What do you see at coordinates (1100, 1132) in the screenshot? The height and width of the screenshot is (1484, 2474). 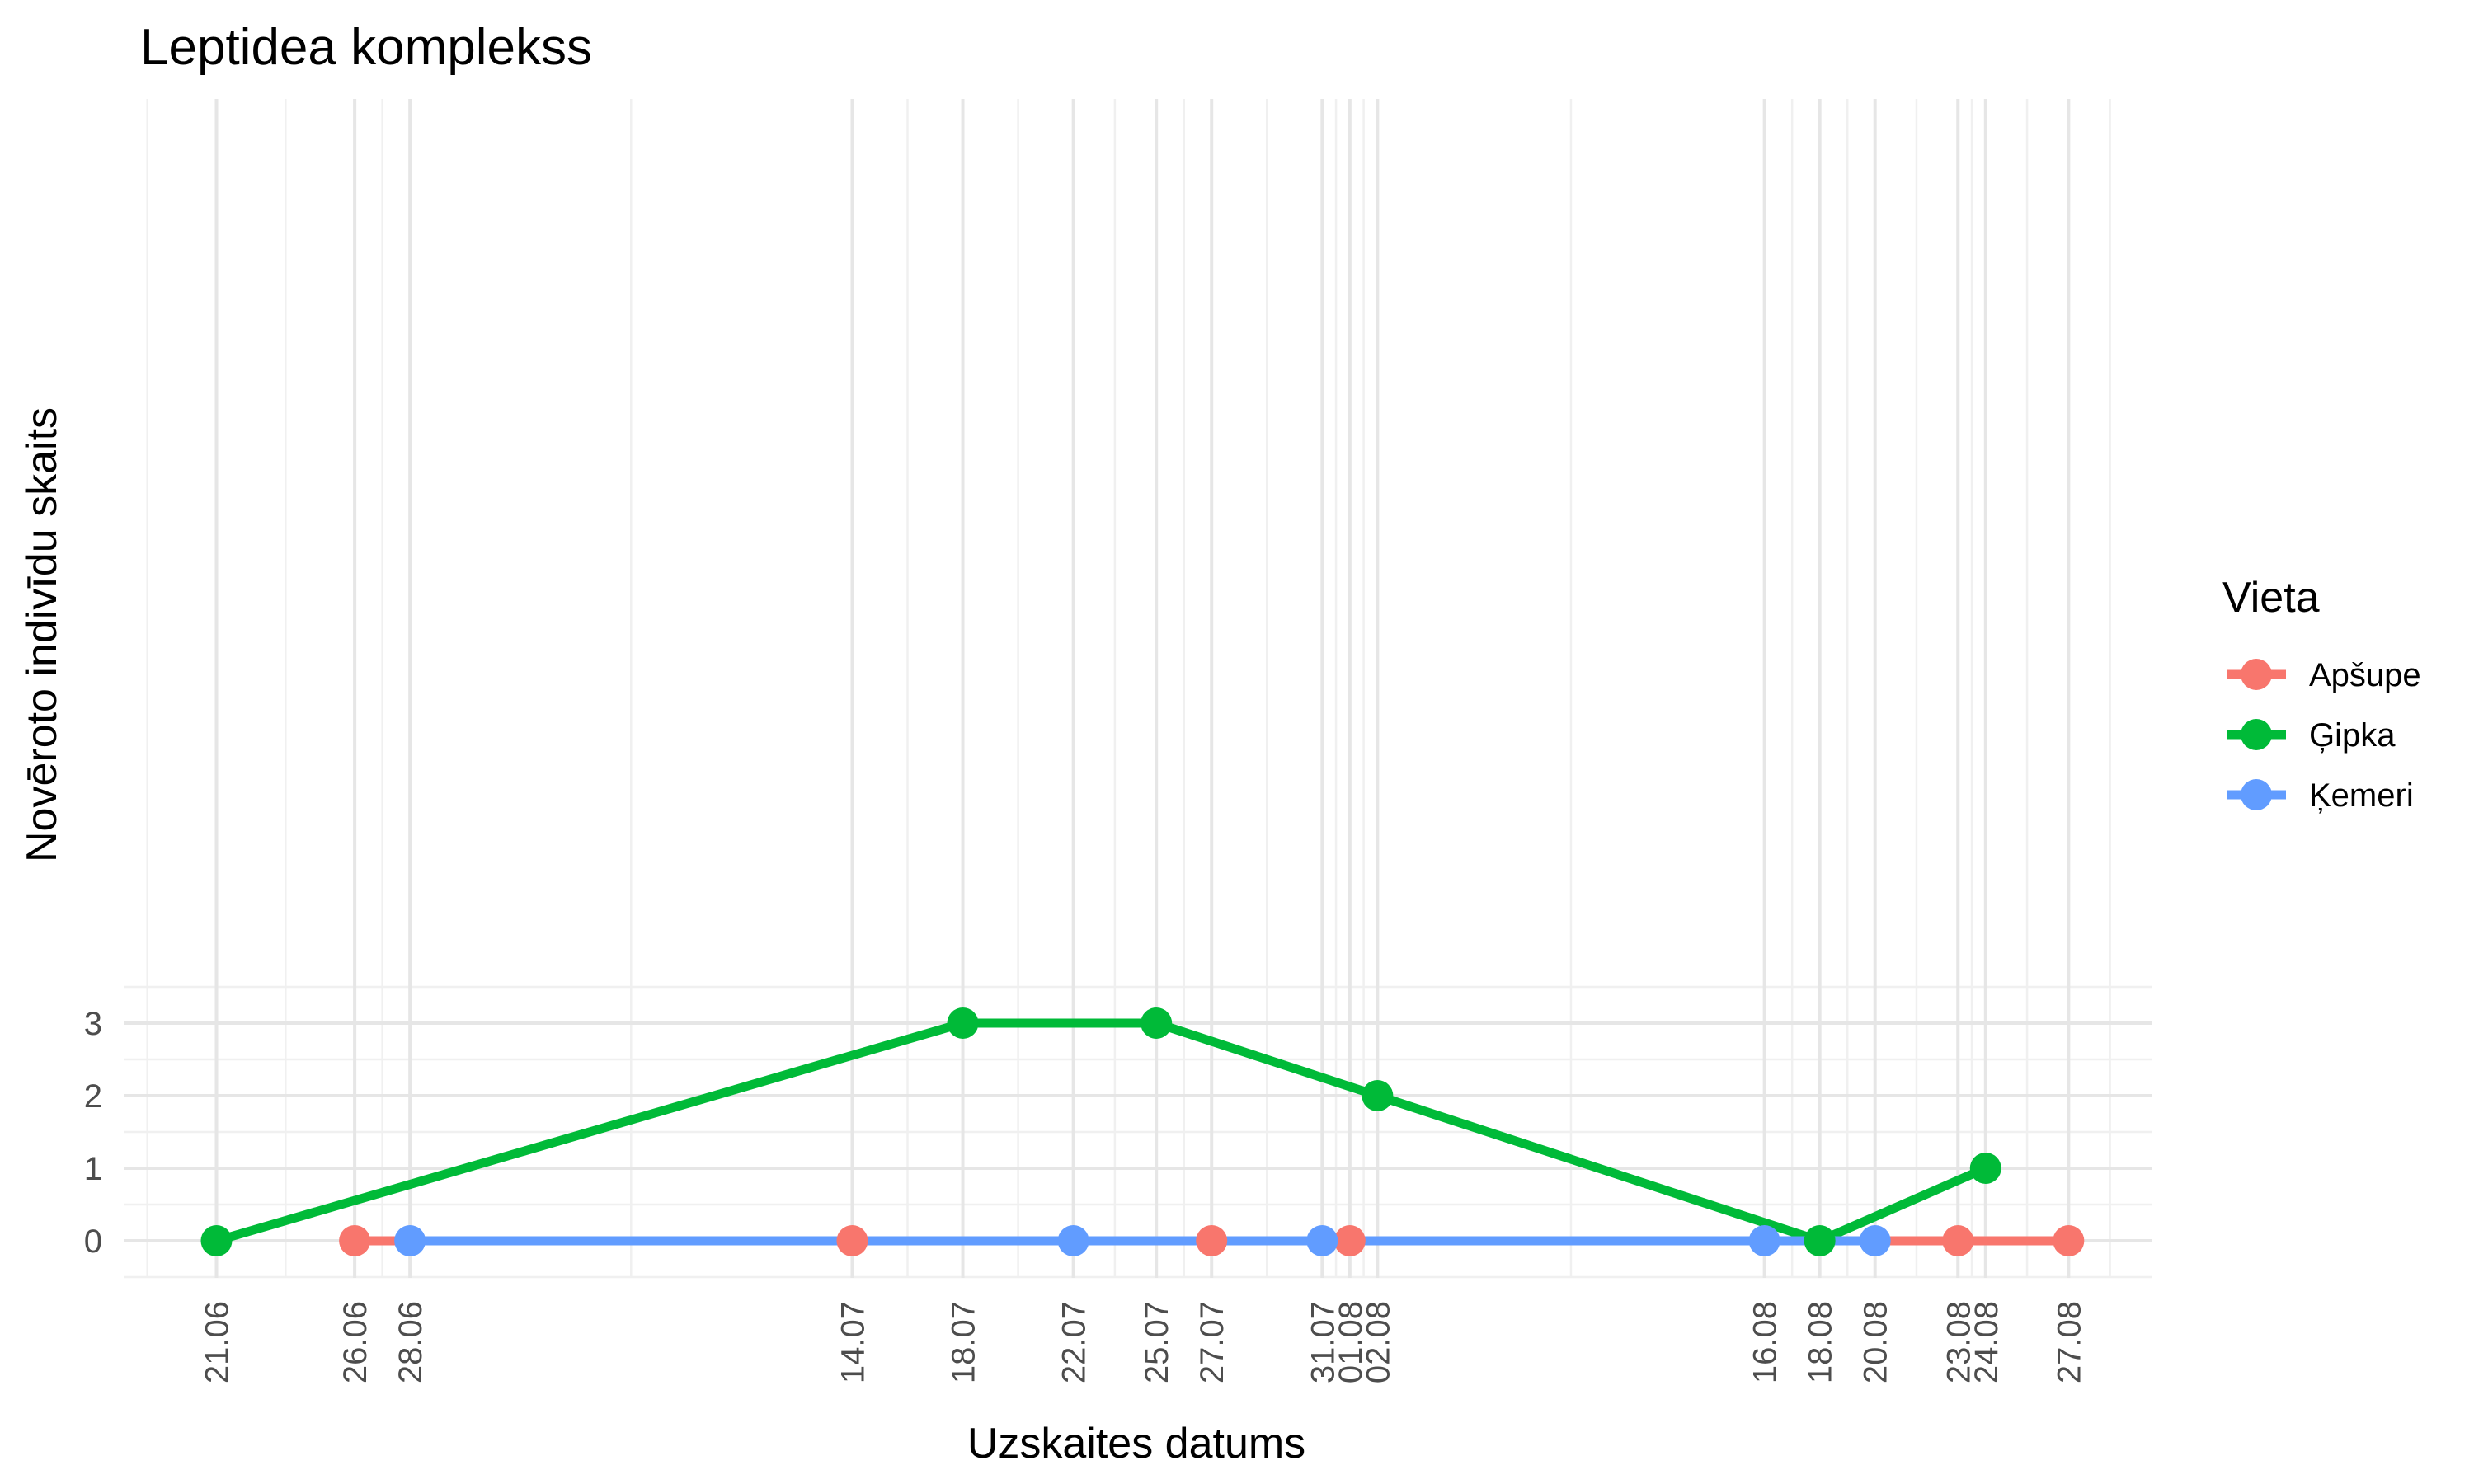 I see `series-line` at bounding box center [1100, 1132].